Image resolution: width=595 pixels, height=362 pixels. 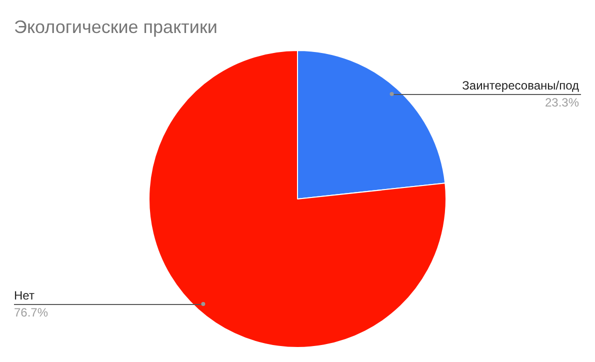 What do you see at coordinates (562, 102) in the screenshot?
I see `data-label: 23.3%` at bounding box center [562, 102].